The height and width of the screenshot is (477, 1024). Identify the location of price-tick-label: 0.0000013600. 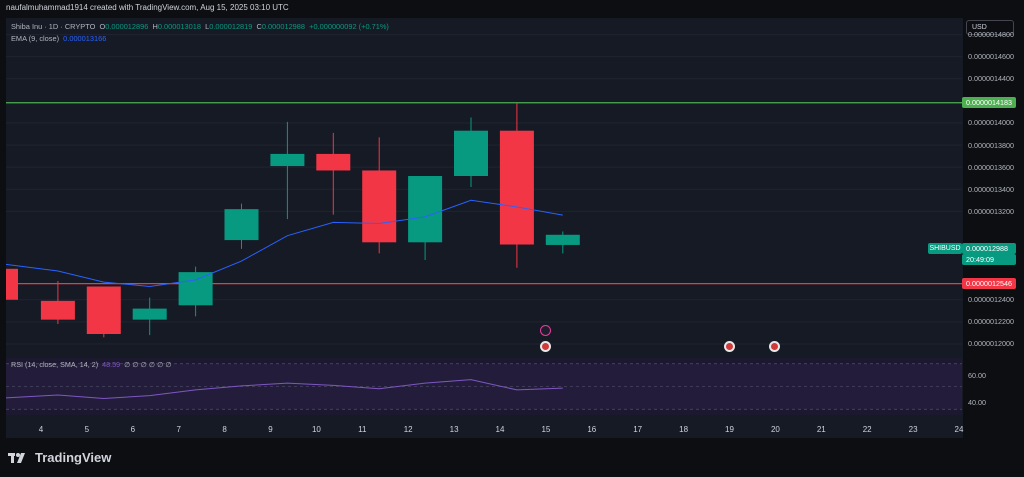
(991, 167).